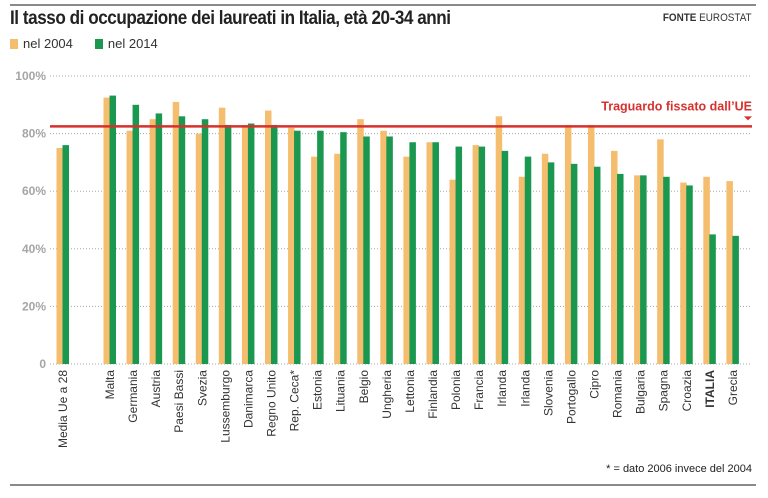  What do you see at coordinates (48, 43) in the screenshot?
I see `legend-label: nel 2004` at bounding box center [48, 43].